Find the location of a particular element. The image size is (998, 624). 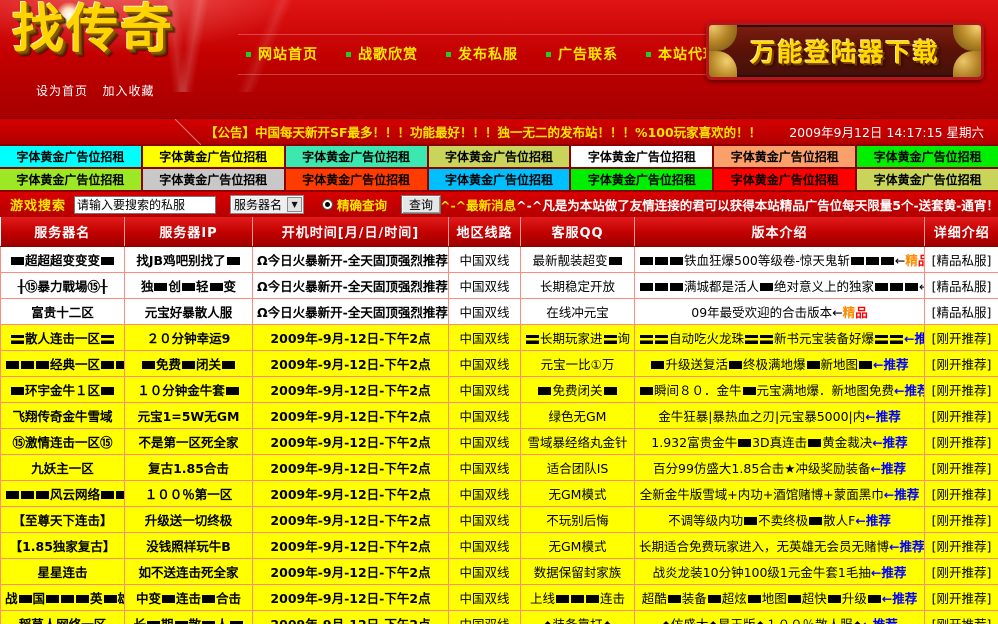

cell-server-name: 经典一区 is located at coordinates (62, 363).